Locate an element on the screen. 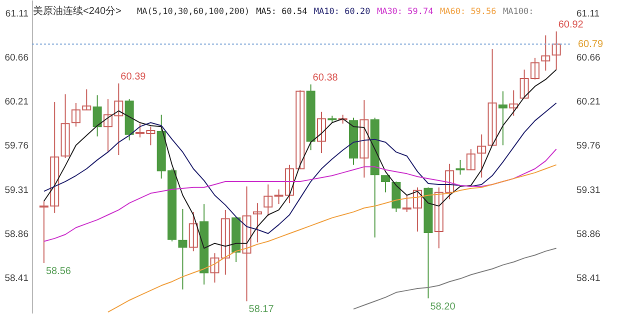 The width and height of the screenshot is (640, 320). annotation: 58.17 is located at coordinates (261, 310).